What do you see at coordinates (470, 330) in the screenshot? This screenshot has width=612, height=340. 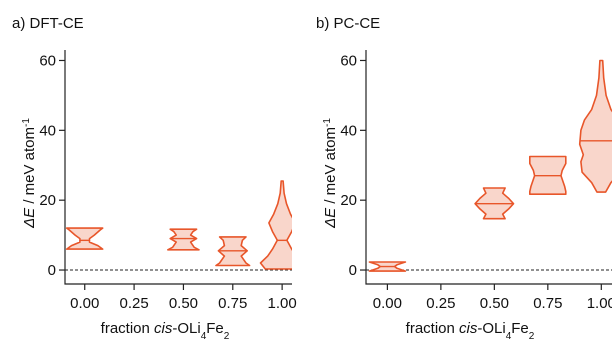 I see `x-axis-label-b: fraction cis-OLi4Fe2` at bounding box center [470, 330].